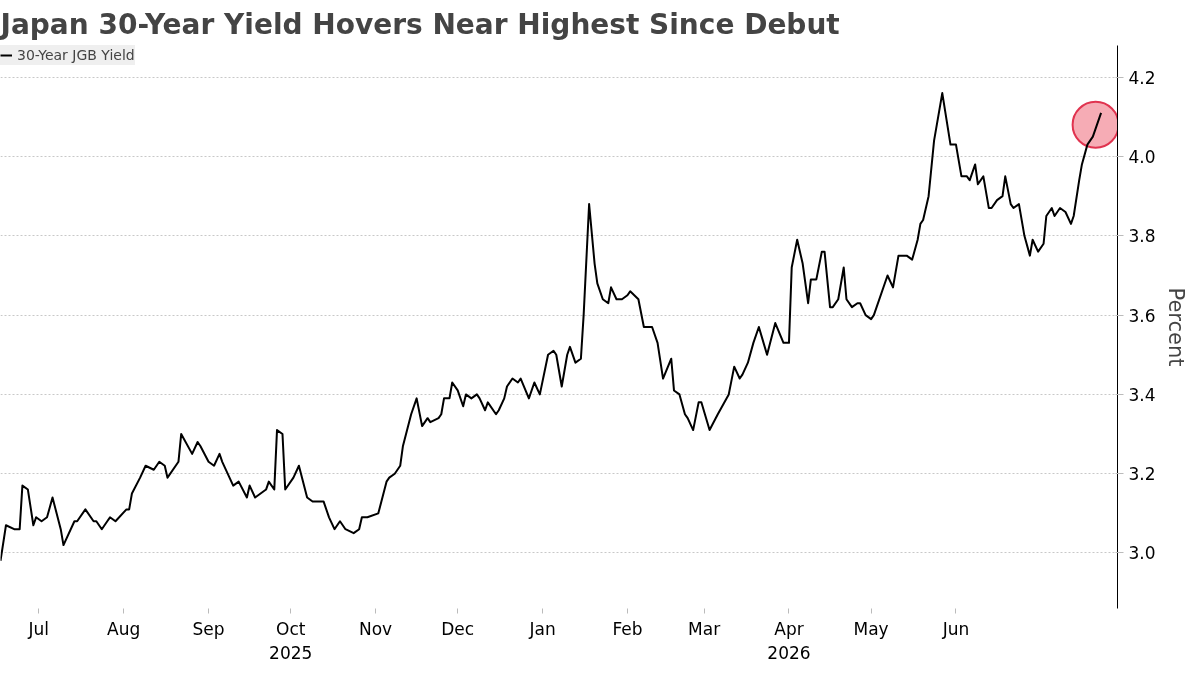 The width and height of the screenshot is (1200, 675). What do you see at coordinates (789, 640) in the screenshot?
I see `x-tick-label: Apr 2026` at bounding box center [789, 640].